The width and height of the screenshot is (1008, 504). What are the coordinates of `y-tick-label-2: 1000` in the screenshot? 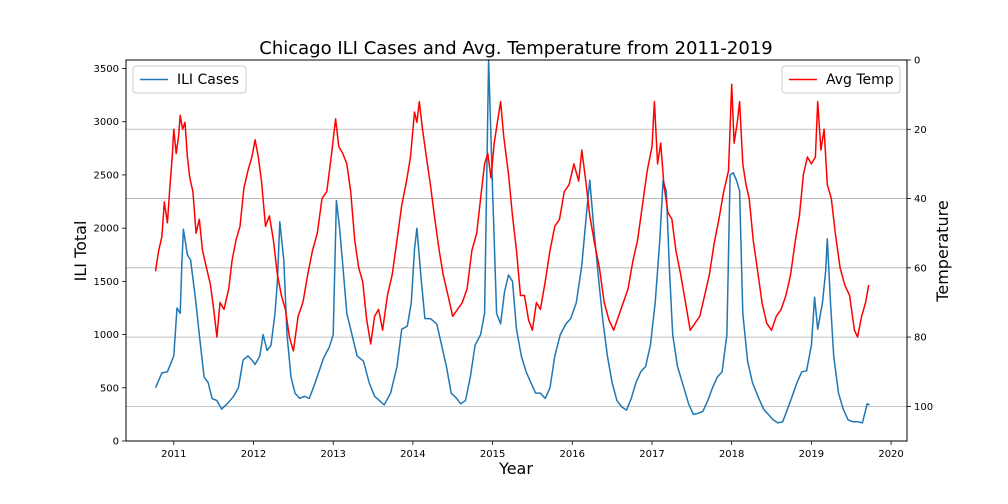 It's located at (106, 335).